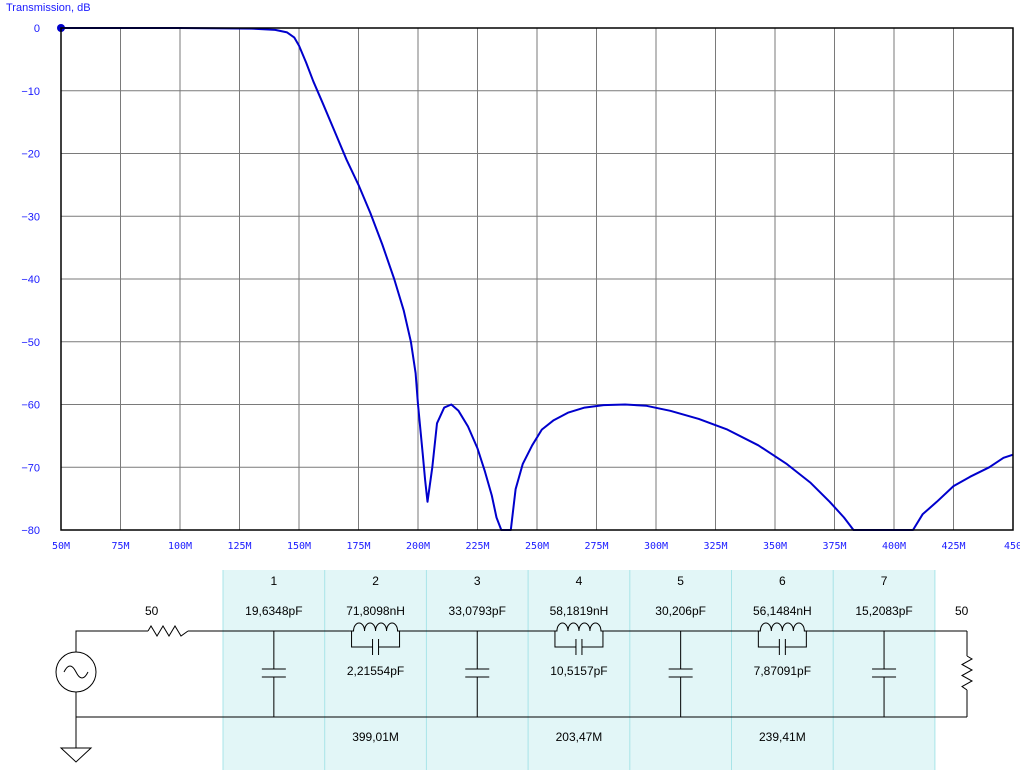 The height and width of the screenshot is (770, 1020). I want to click on component-value-top: 19,6348pF, so click(273, 611).